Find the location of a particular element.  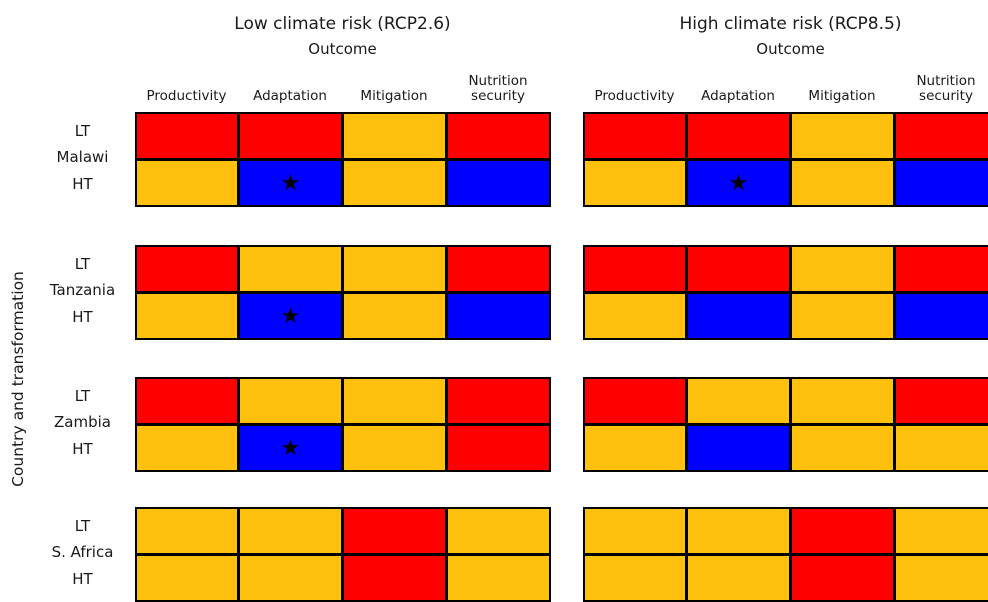

panel-title: Low climate risk (RCP2.6) is located at coordinates (342, 24).